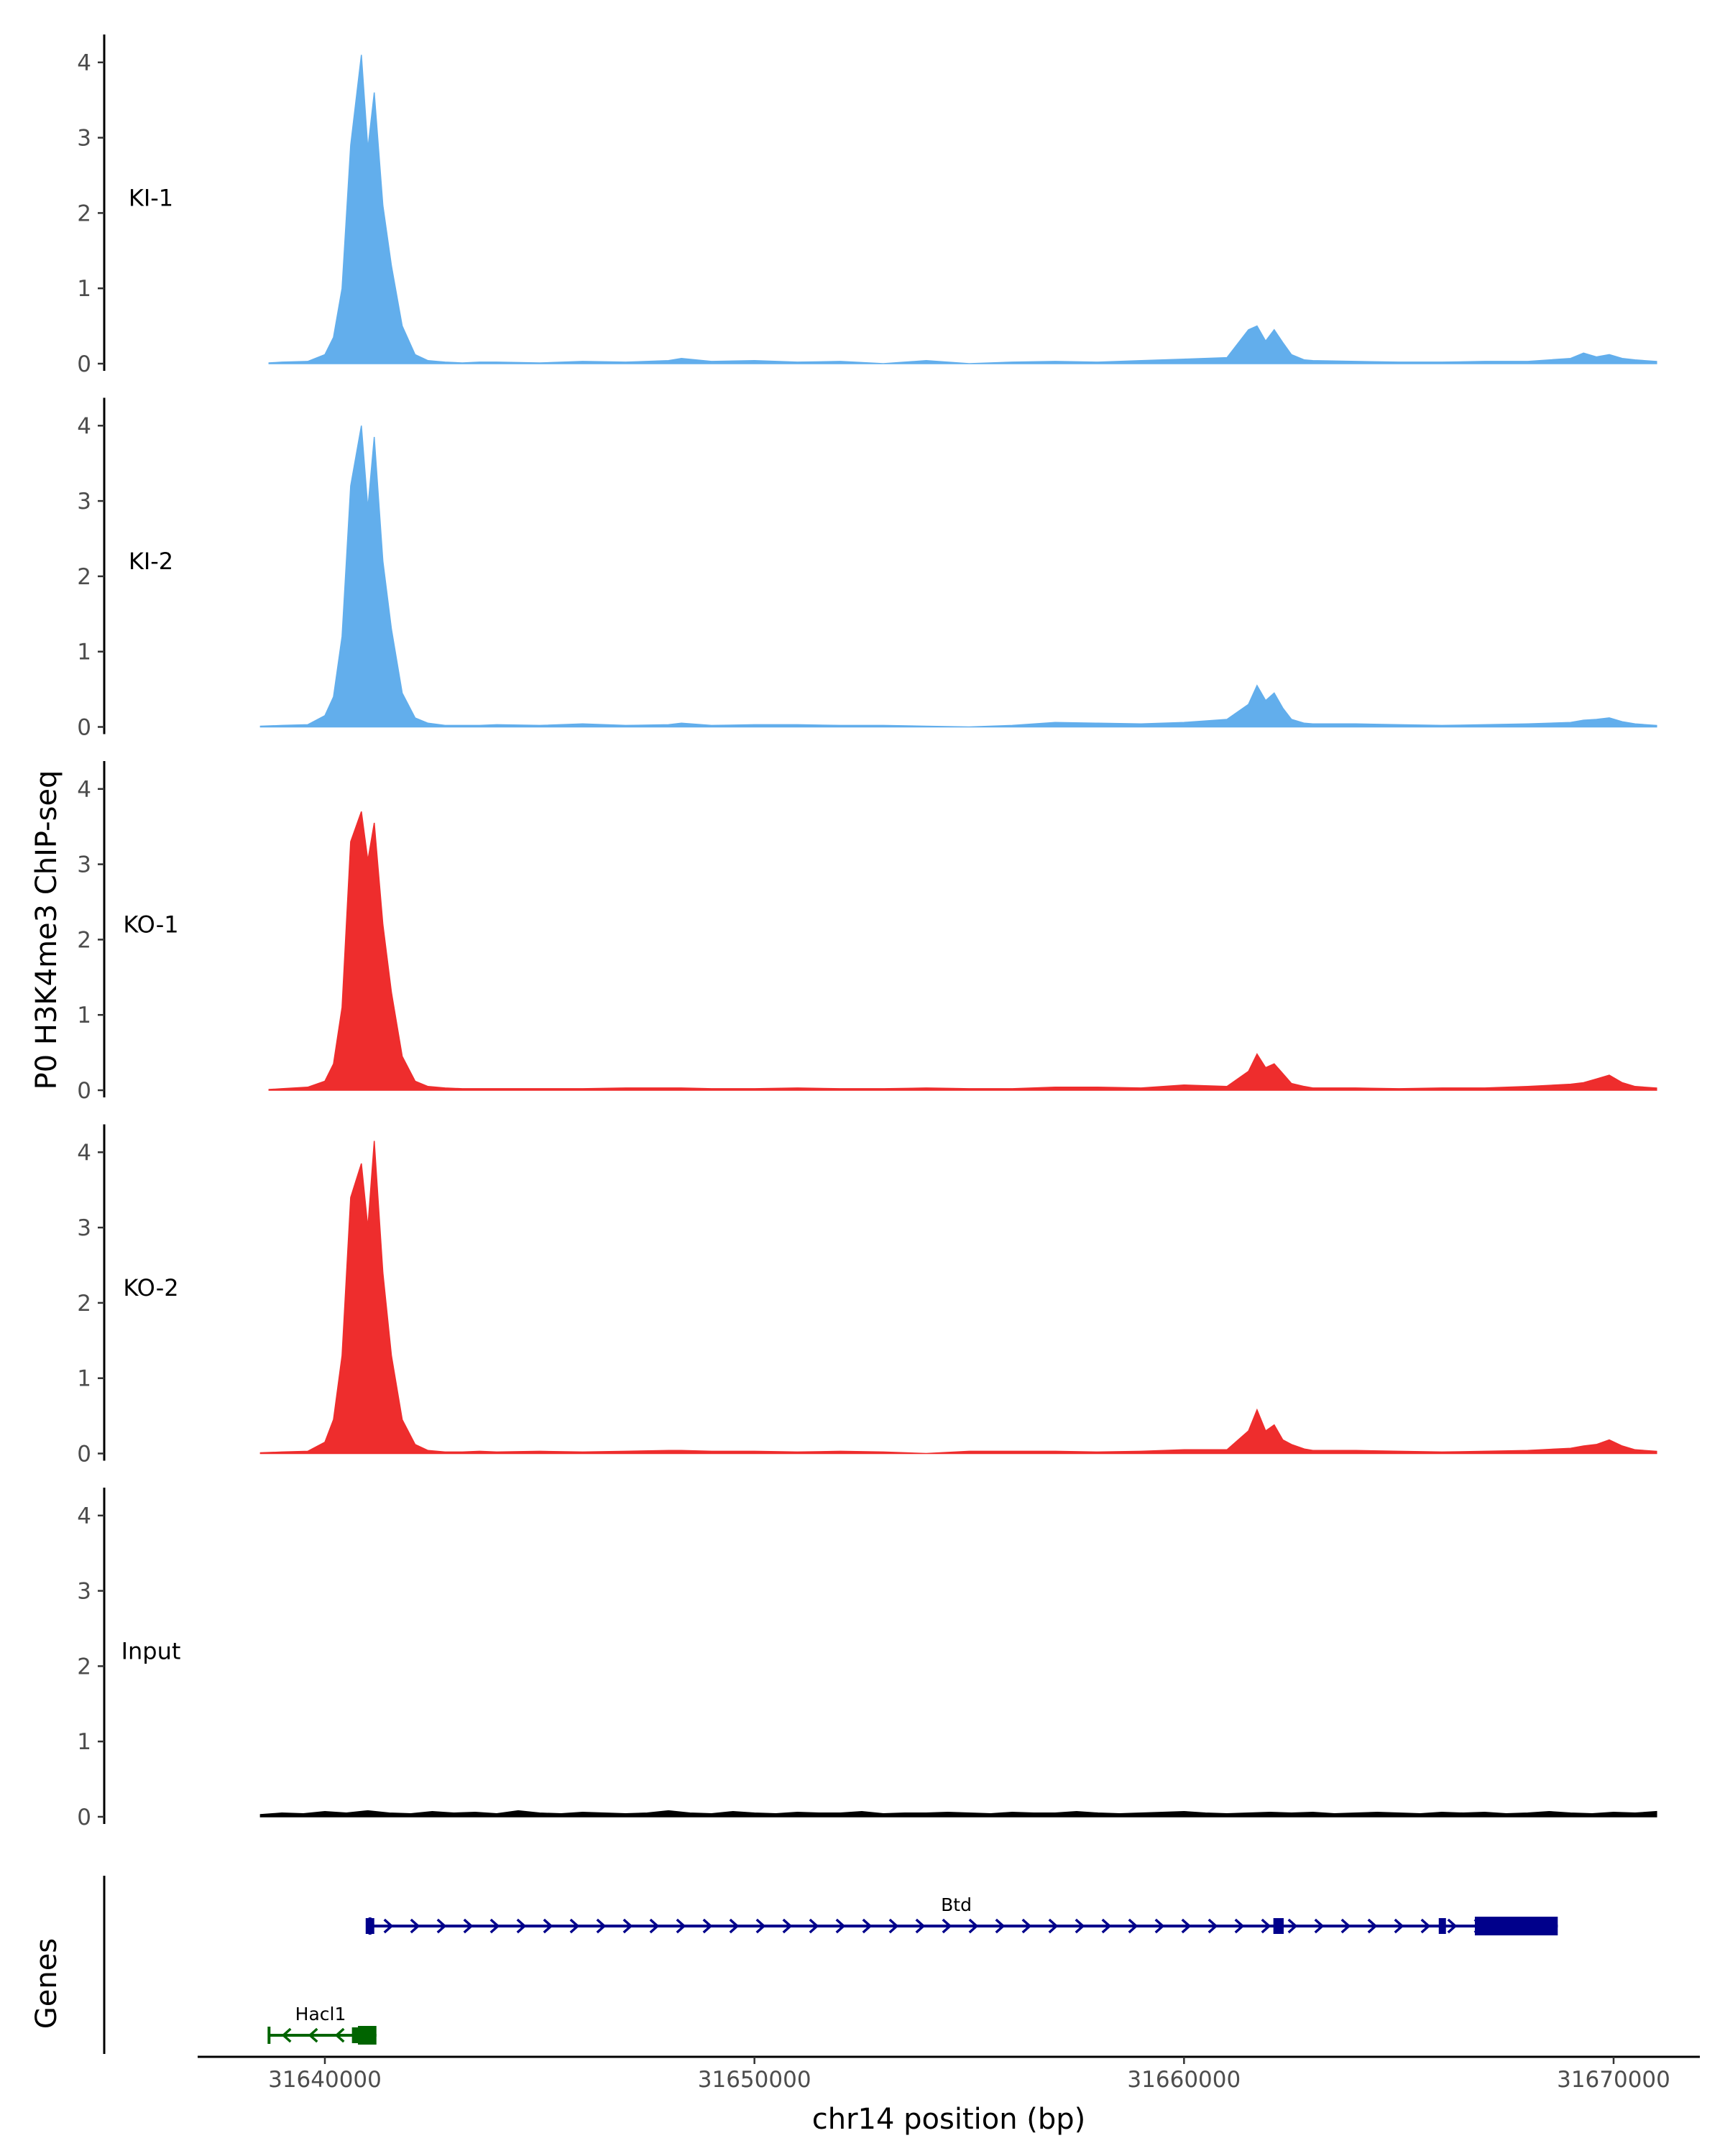 This screenshot has height=2156, width=1725. Describe the element at coordinates (150, 924) in the screenshot. I see `track-label: KO-1` at that location.